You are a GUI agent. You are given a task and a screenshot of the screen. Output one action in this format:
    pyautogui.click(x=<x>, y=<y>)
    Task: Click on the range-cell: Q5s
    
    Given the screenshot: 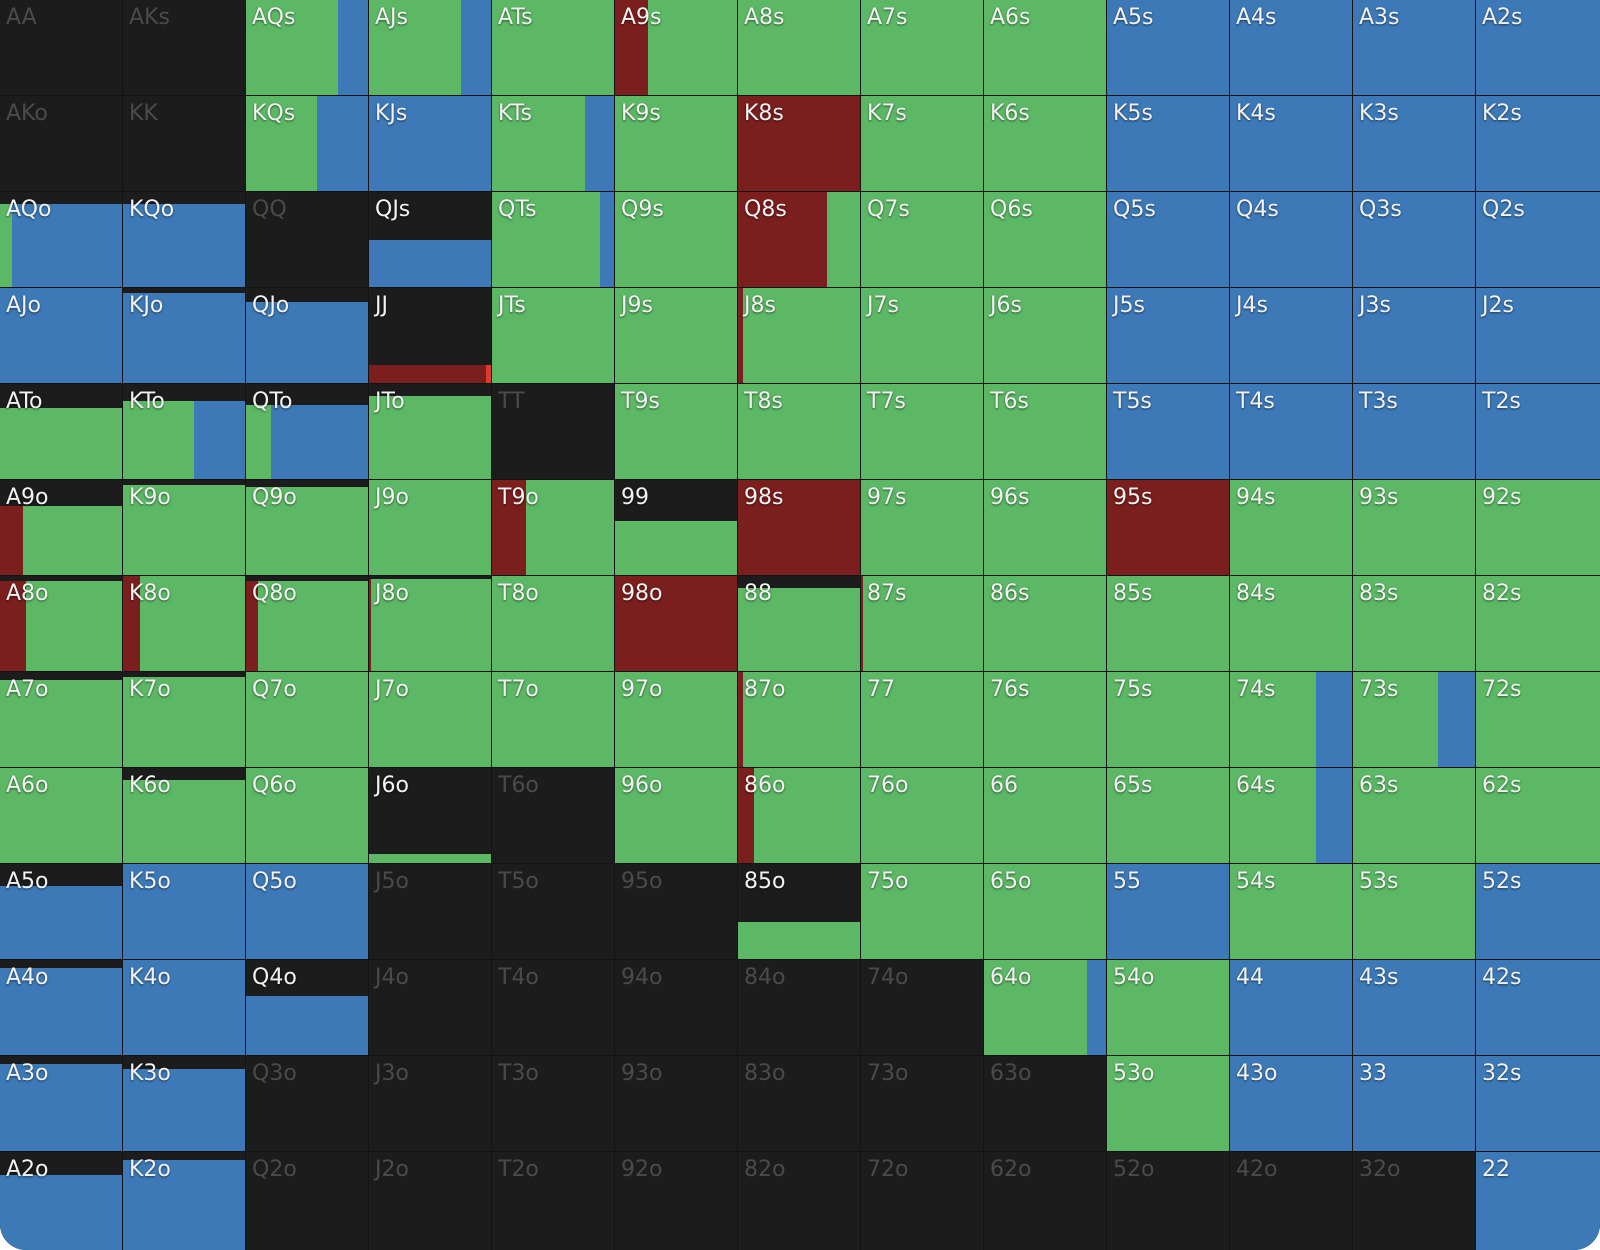 What is the action you would take?
    pyautogui.click(x=1168, y=240)
    